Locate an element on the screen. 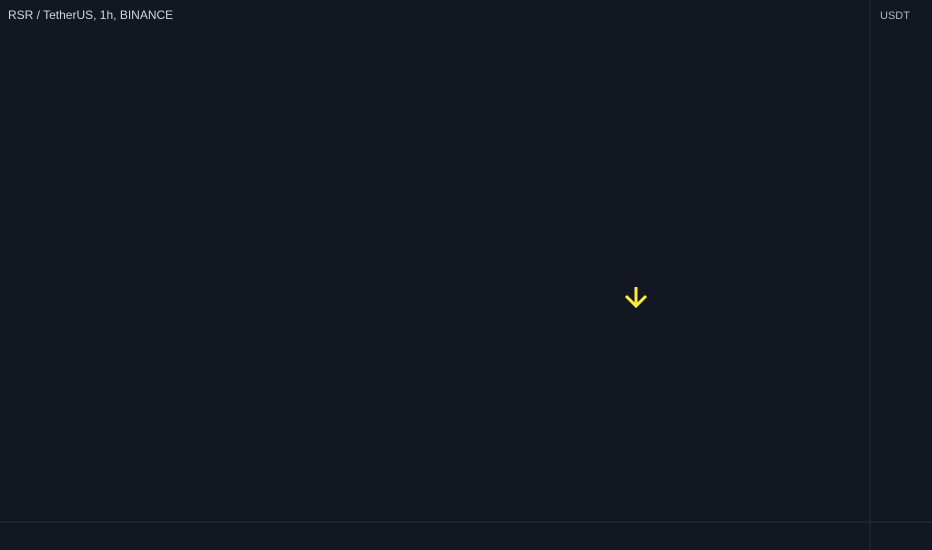 Image resolution: width=932 pixels, height=550 pixels. chart-title: RSR / TetherUS, 1h, BINANCE is located at coordinates (90, 15).